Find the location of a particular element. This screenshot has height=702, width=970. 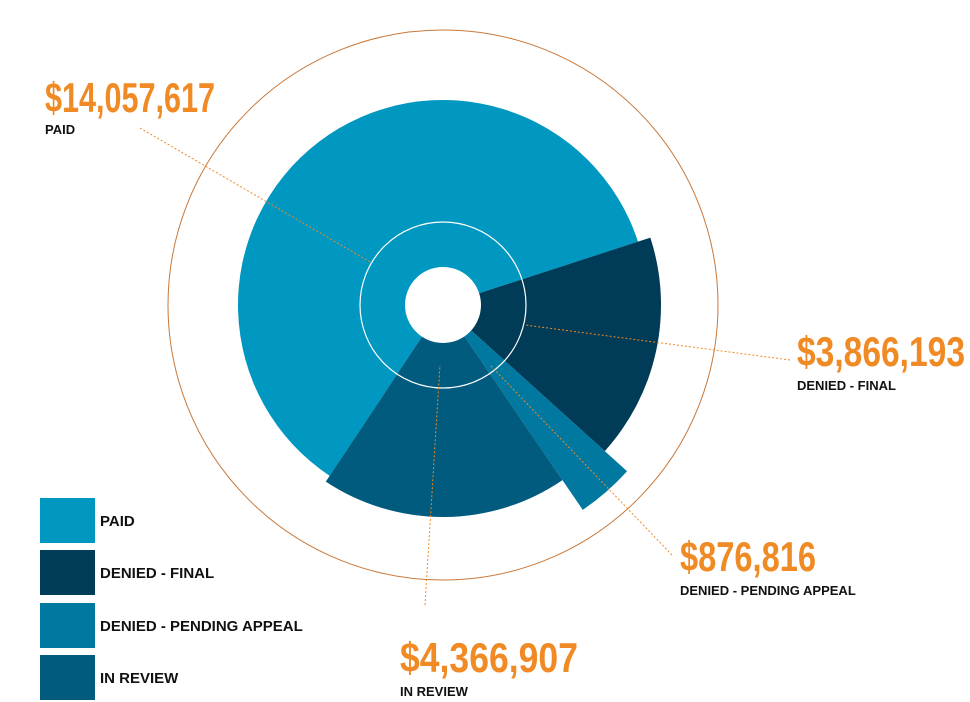

category-label: PAID is located at coordinates (60, 129).